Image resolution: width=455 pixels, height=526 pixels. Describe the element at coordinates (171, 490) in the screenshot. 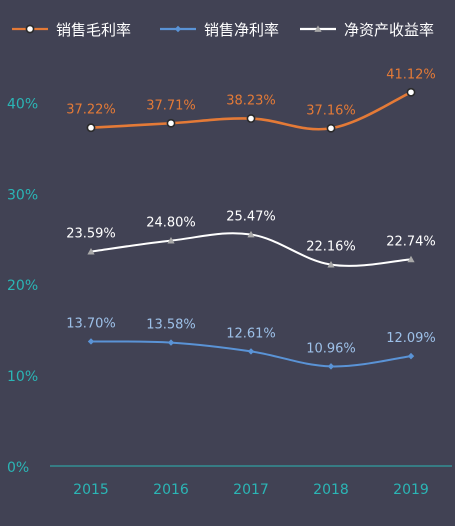

I see `x-tick-label: 2016` at that location.